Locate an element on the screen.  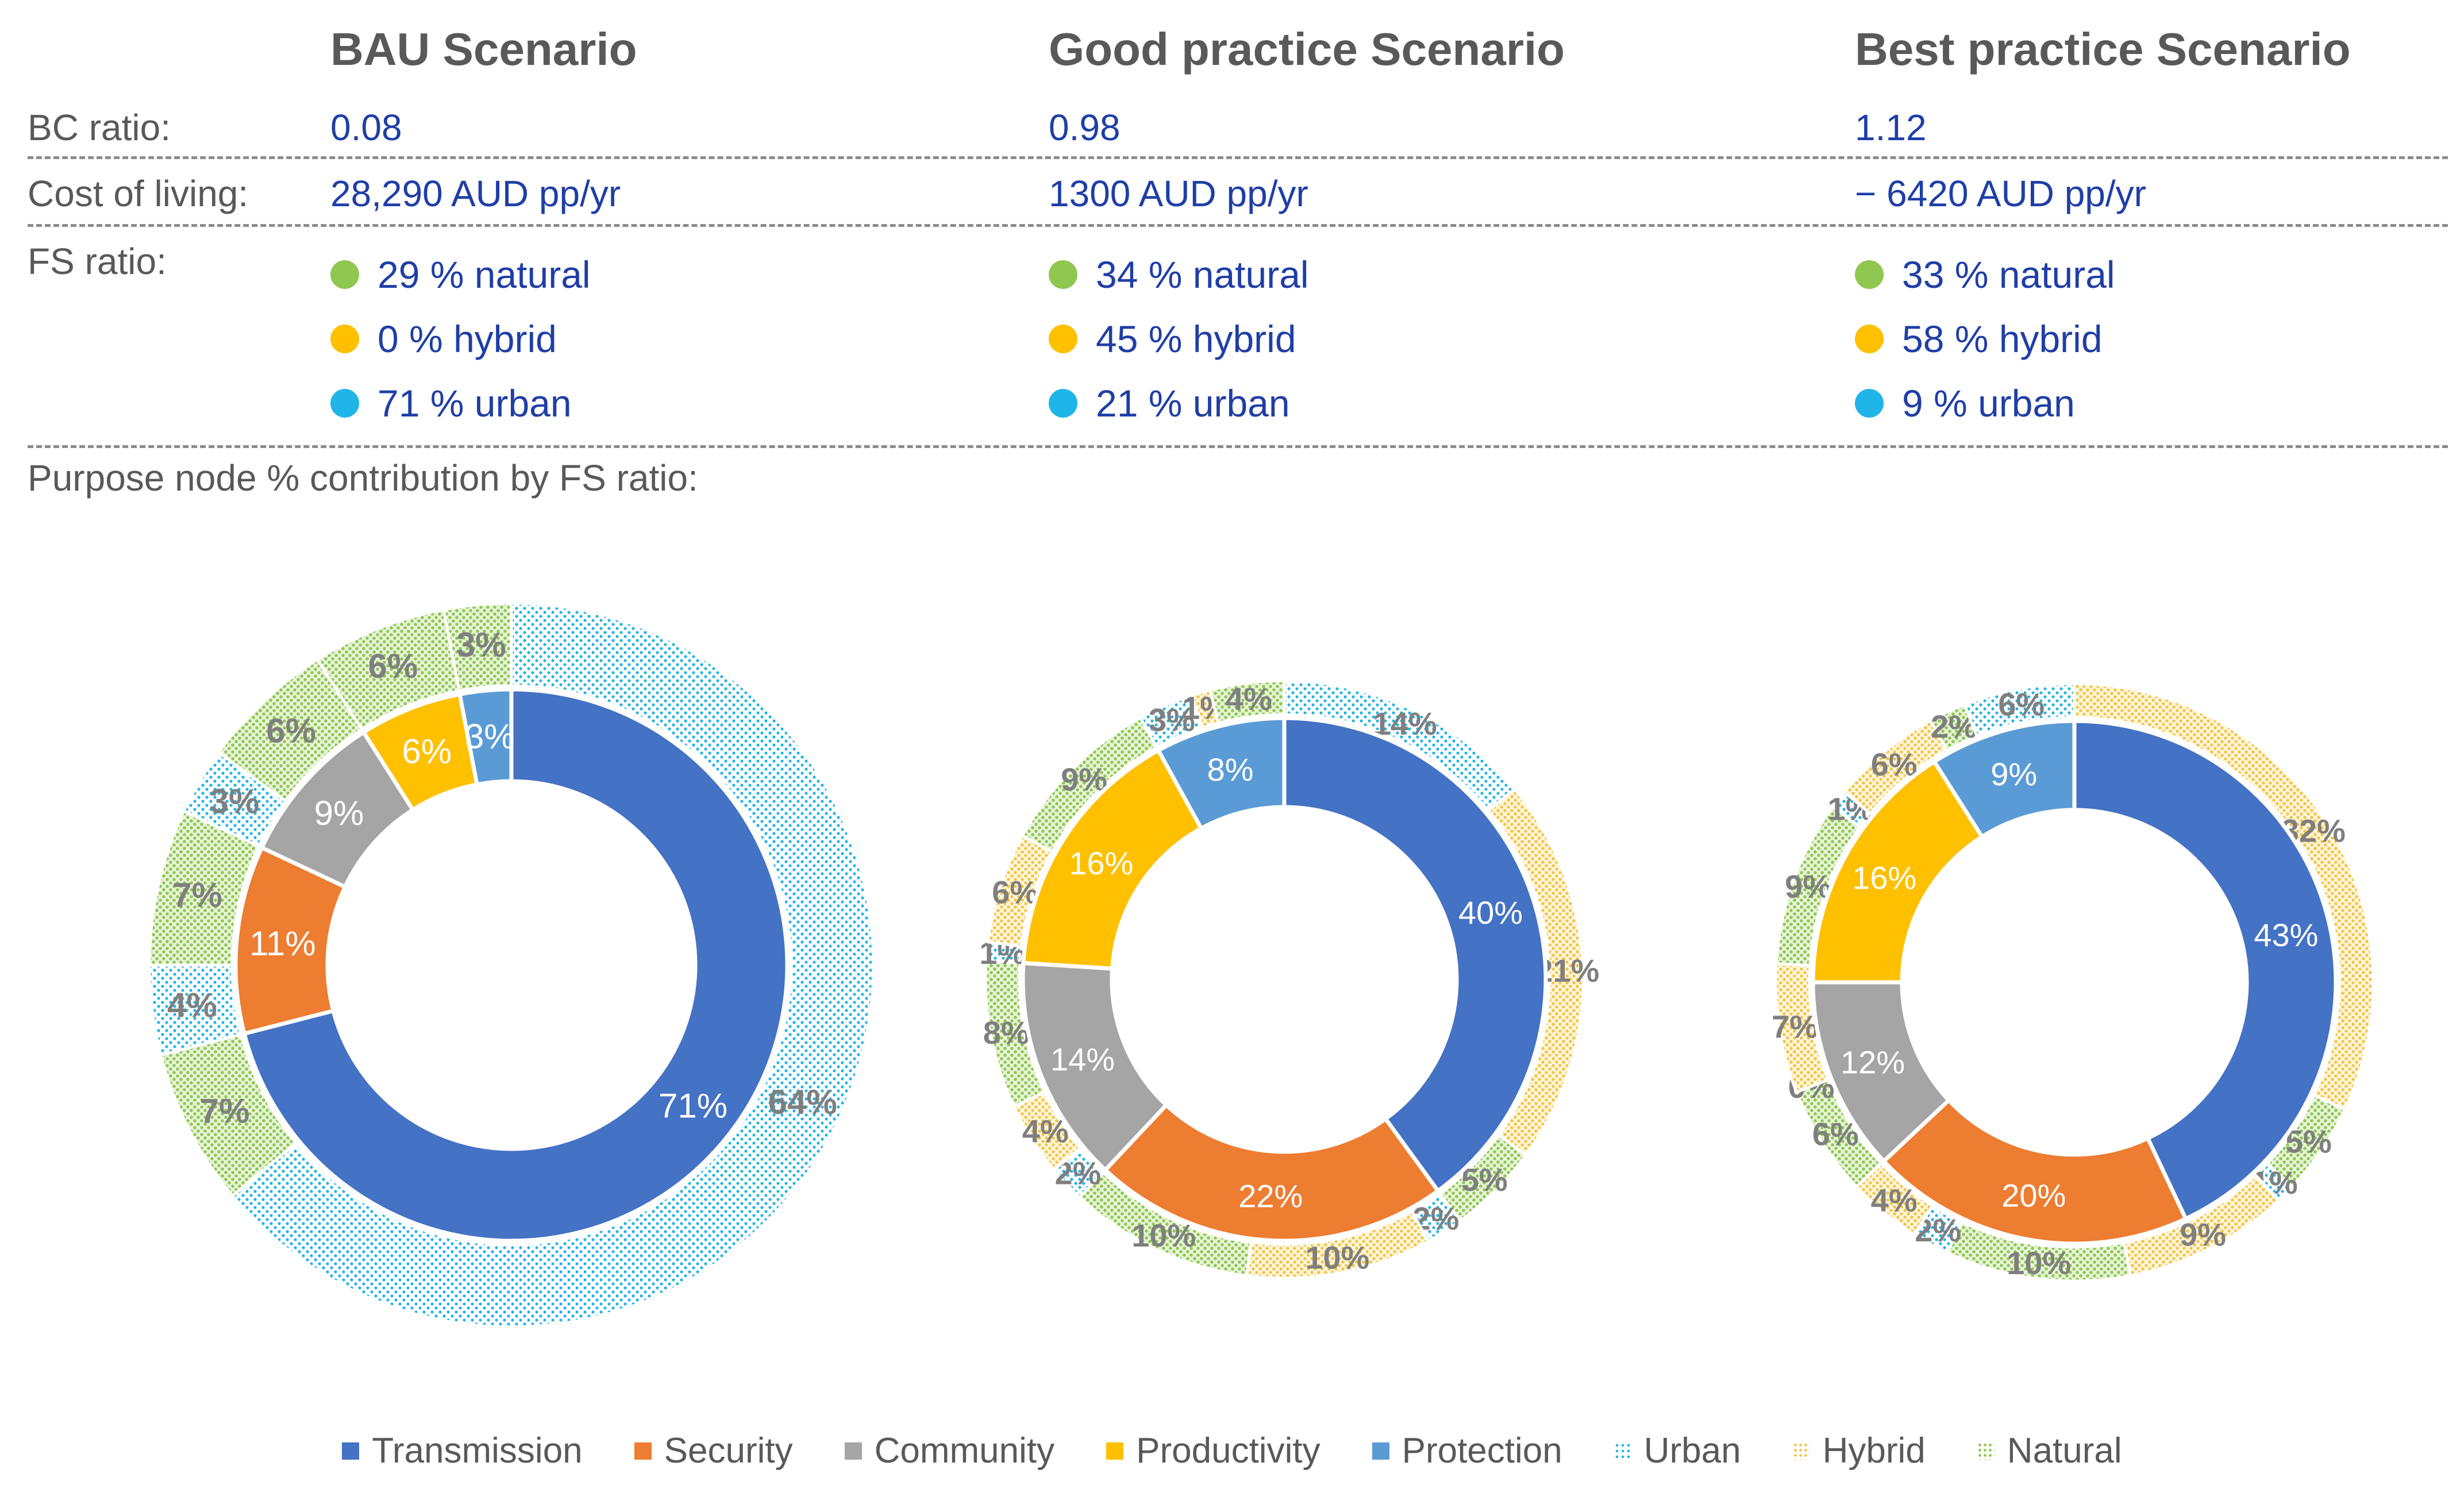
inner-slice-label: 12% is located at coordinates (1873, 1062).